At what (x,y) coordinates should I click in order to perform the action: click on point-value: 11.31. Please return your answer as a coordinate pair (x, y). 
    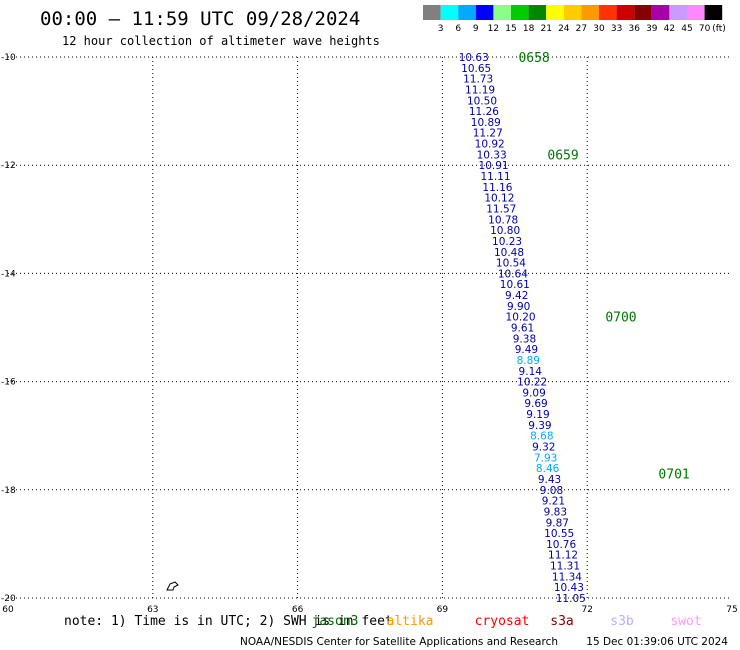
    Looking at the image, I should click on (565, 567).